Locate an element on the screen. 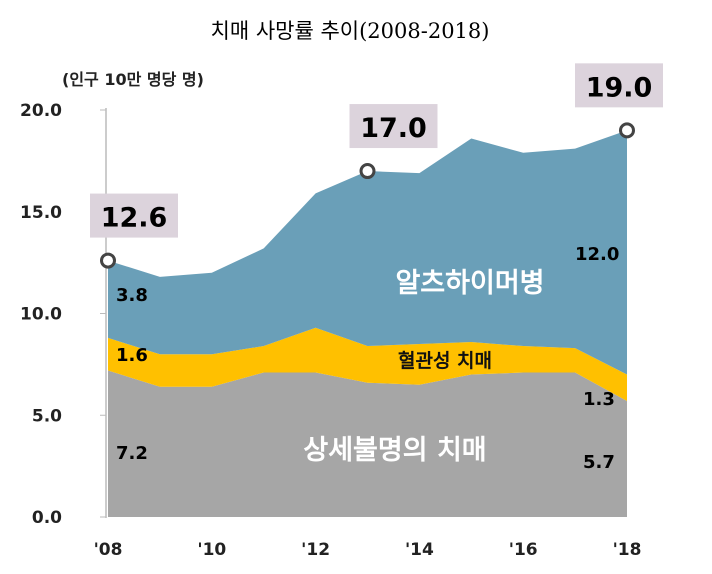 The image size is (712, 574). data-label-vascular-2008: 1.6 is located at coordinates (132, 355).